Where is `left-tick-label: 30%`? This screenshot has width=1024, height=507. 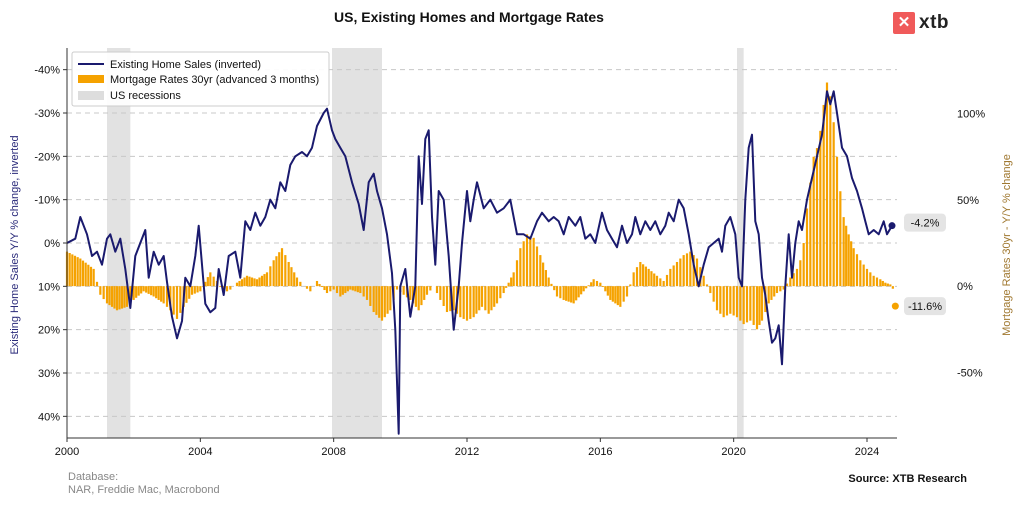 left-tick-label: 30% is located at coordinates (49, 374).